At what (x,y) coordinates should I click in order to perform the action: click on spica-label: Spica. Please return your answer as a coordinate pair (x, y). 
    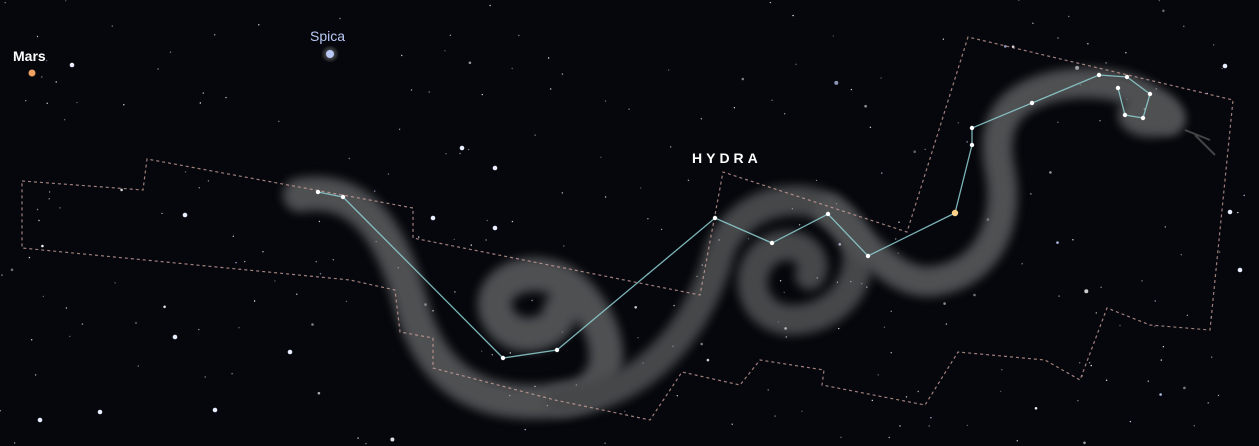
    Looking at the image, I should click on (328, 36).